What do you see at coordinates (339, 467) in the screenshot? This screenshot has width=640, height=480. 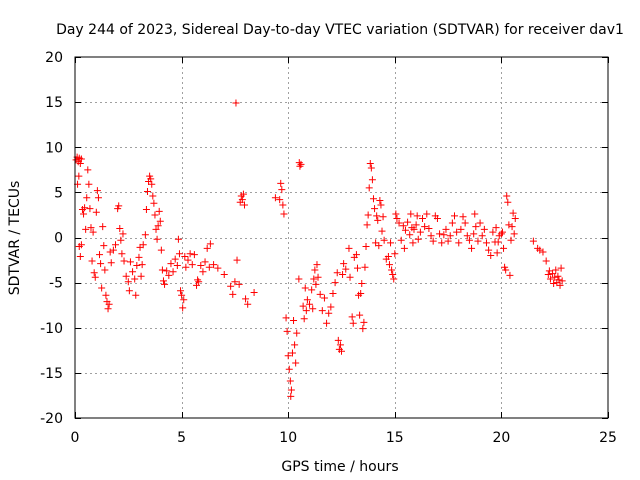 I see `x-axis-label: GPS time / hours` at bounding box center [339, 467].